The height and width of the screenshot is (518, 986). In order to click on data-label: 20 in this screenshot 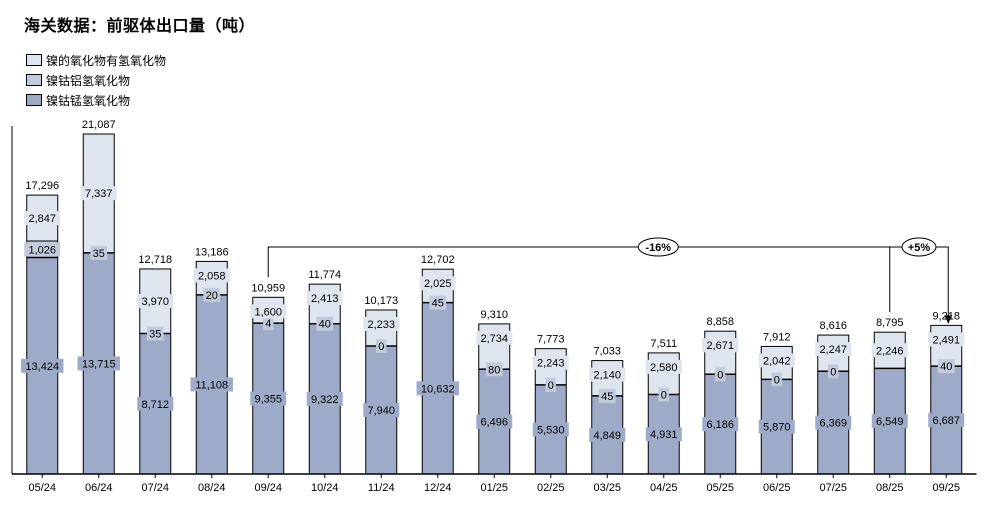, I will do `click(212, 296)`.